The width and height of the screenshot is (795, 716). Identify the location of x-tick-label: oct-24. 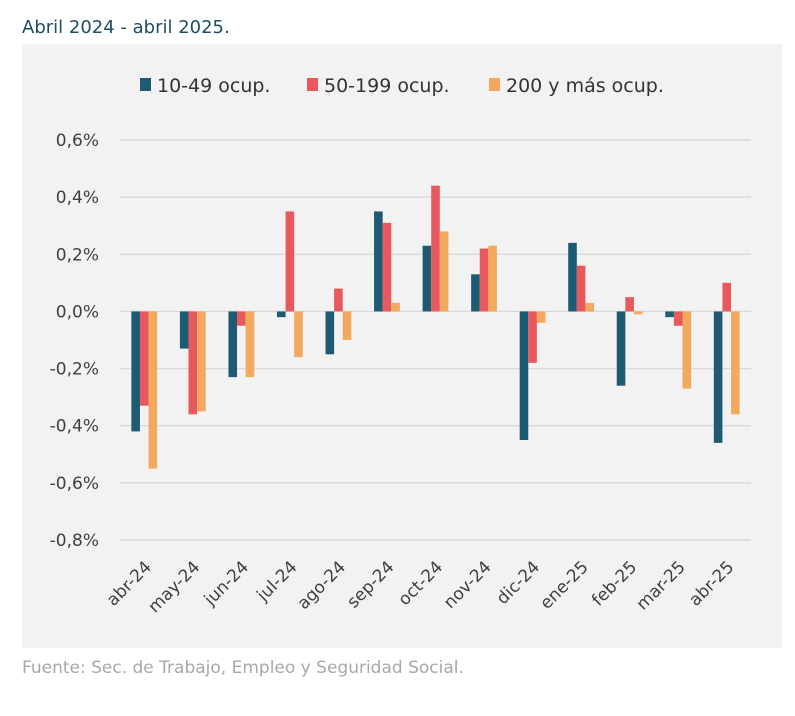
(421, 583).